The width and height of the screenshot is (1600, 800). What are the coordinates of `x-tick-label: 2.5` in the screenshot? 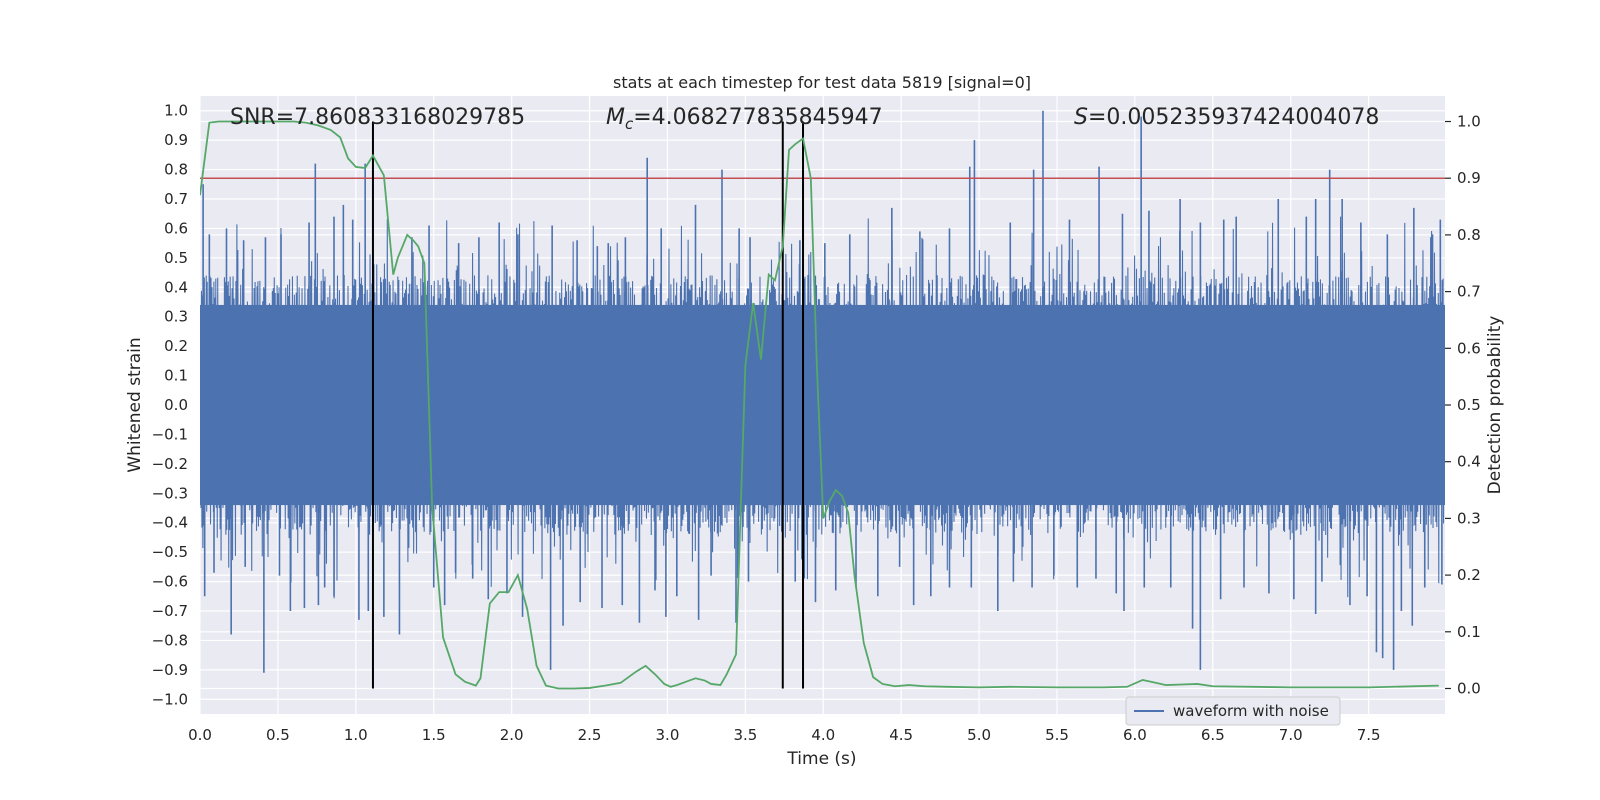 It's located at (590, 735).